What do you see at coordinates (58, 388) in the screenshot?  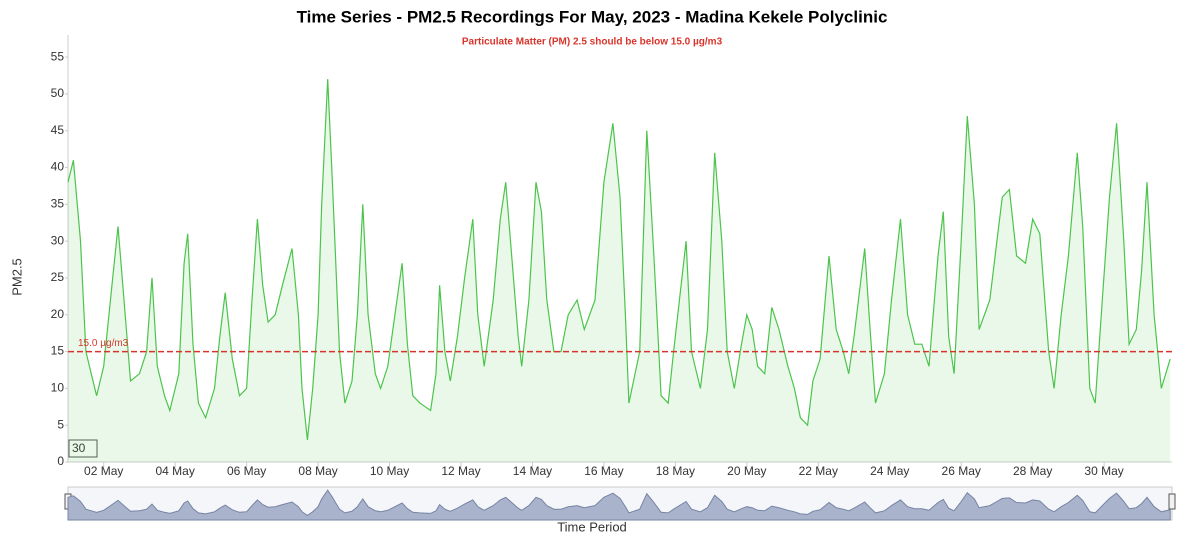 I see `y-tick-label: 10` at bounding box center [58, 388].